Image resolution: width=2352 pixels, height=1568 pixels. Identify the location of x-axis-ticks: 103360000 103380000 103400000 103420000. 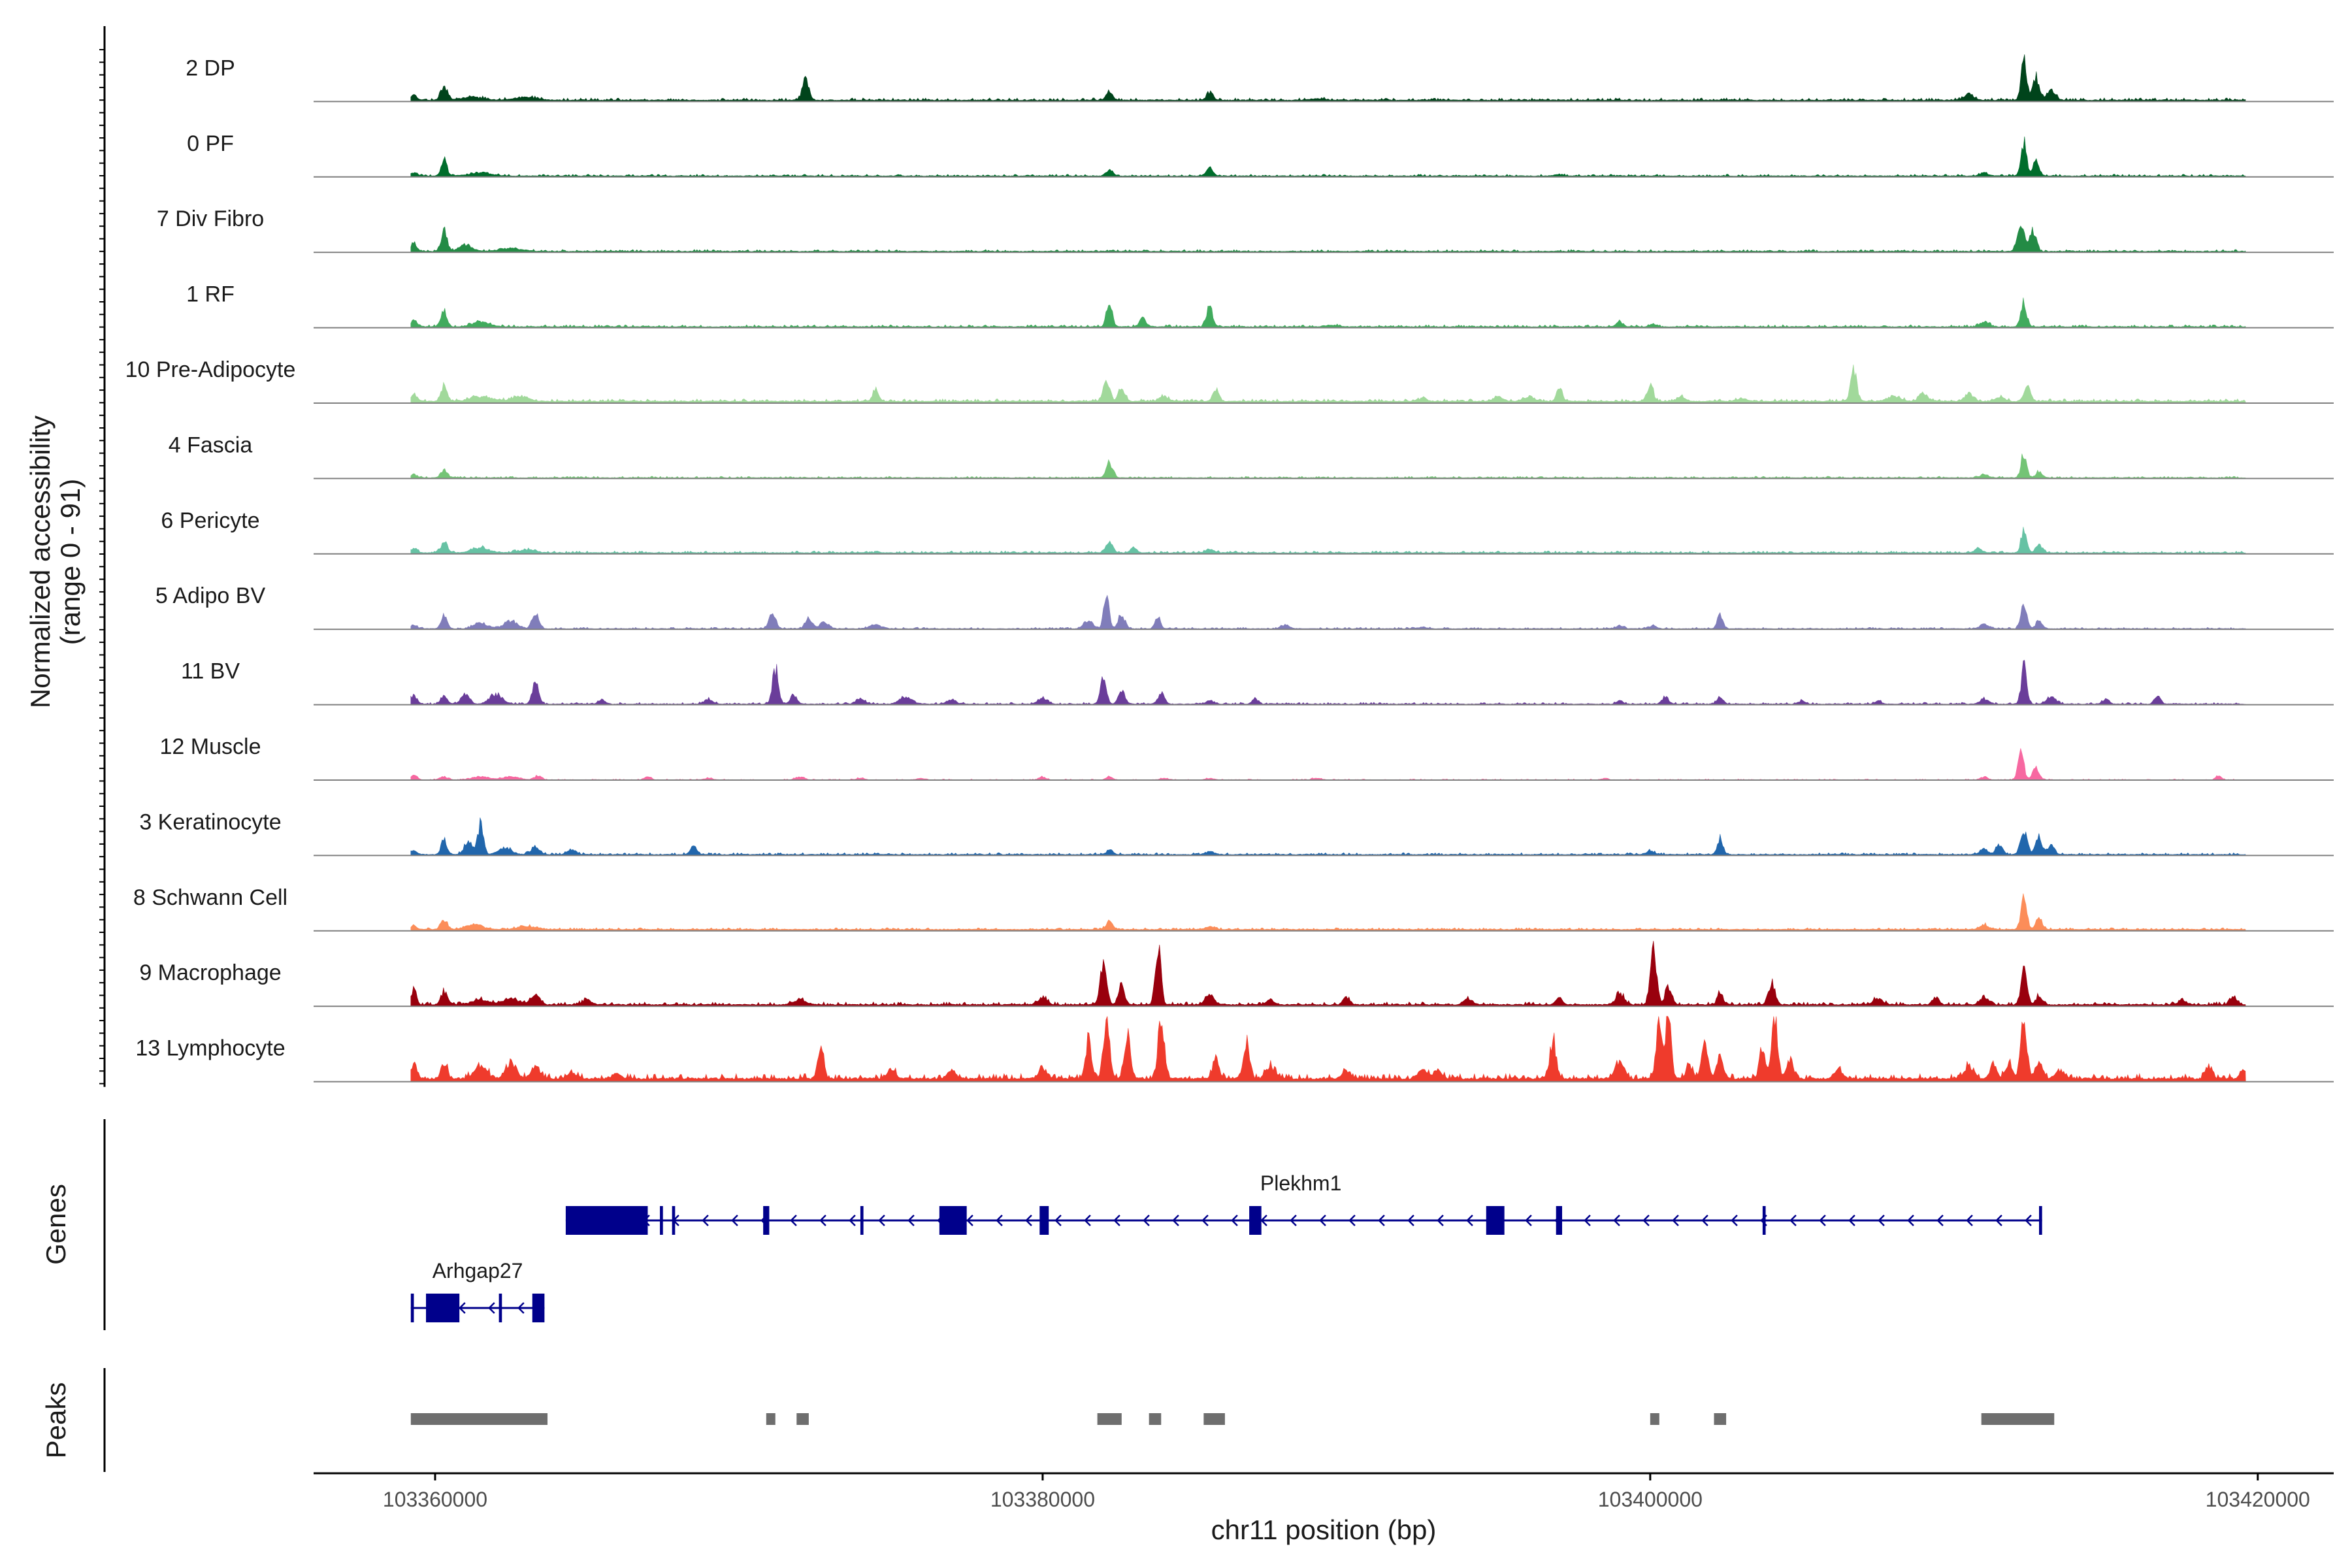
(1346, 1492).